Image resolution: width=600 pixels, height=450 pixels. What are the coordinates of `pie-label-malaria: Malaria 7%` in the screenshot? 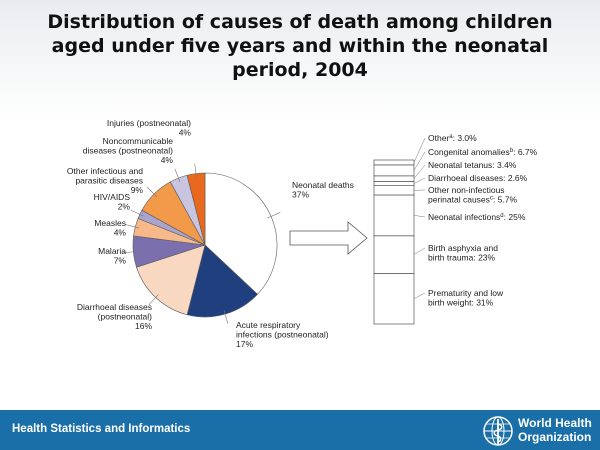 It's located at (112, 256).